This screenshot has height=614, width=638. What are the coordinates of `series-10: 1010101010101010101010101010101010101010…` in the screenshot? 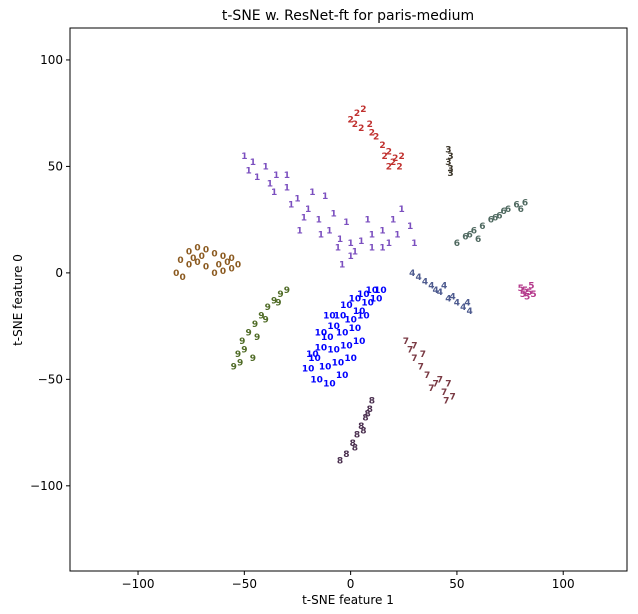 It's located at (344, 338).